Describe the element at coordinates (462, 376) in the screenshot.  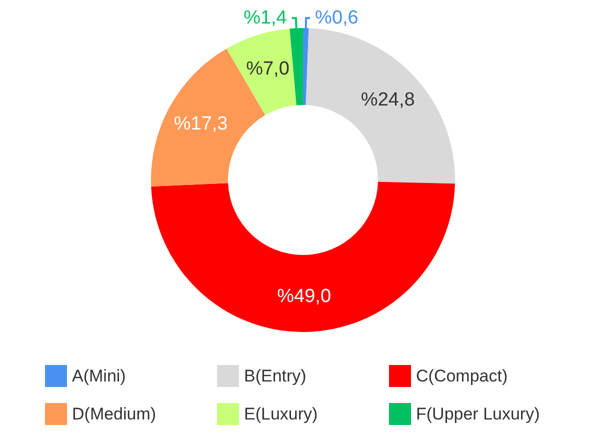
I see `legend-label: C(Compact)` at that location.